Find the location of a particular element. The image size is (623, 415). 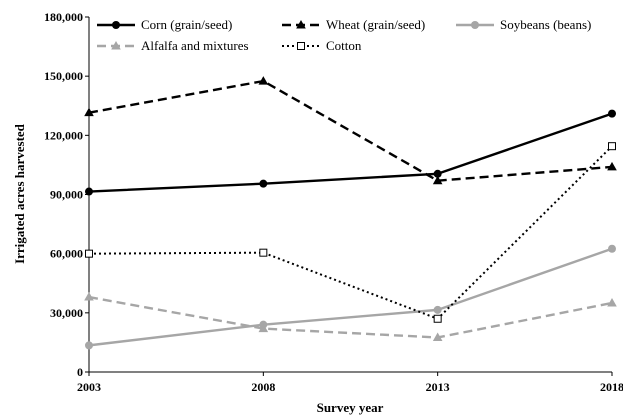

legend-item-soybeans-beans: Soybeans (beans) is located at coordinates (523, 24).